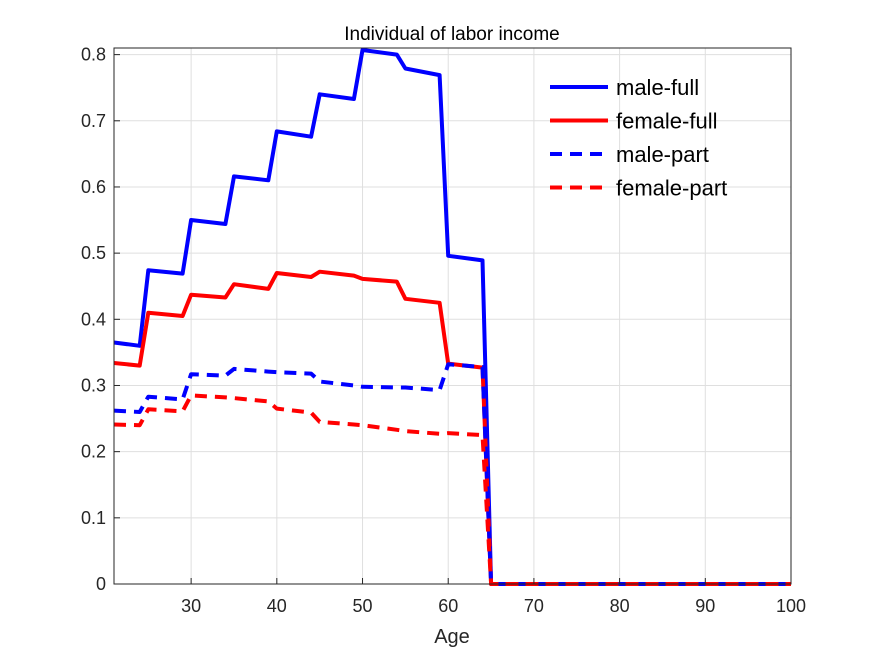 Image resolution: width=875 pixels, height=656 pixels. Describe the element at coordinates (93, 518) in the screenshot. I see `y-tick-label: 0.1` at that location.